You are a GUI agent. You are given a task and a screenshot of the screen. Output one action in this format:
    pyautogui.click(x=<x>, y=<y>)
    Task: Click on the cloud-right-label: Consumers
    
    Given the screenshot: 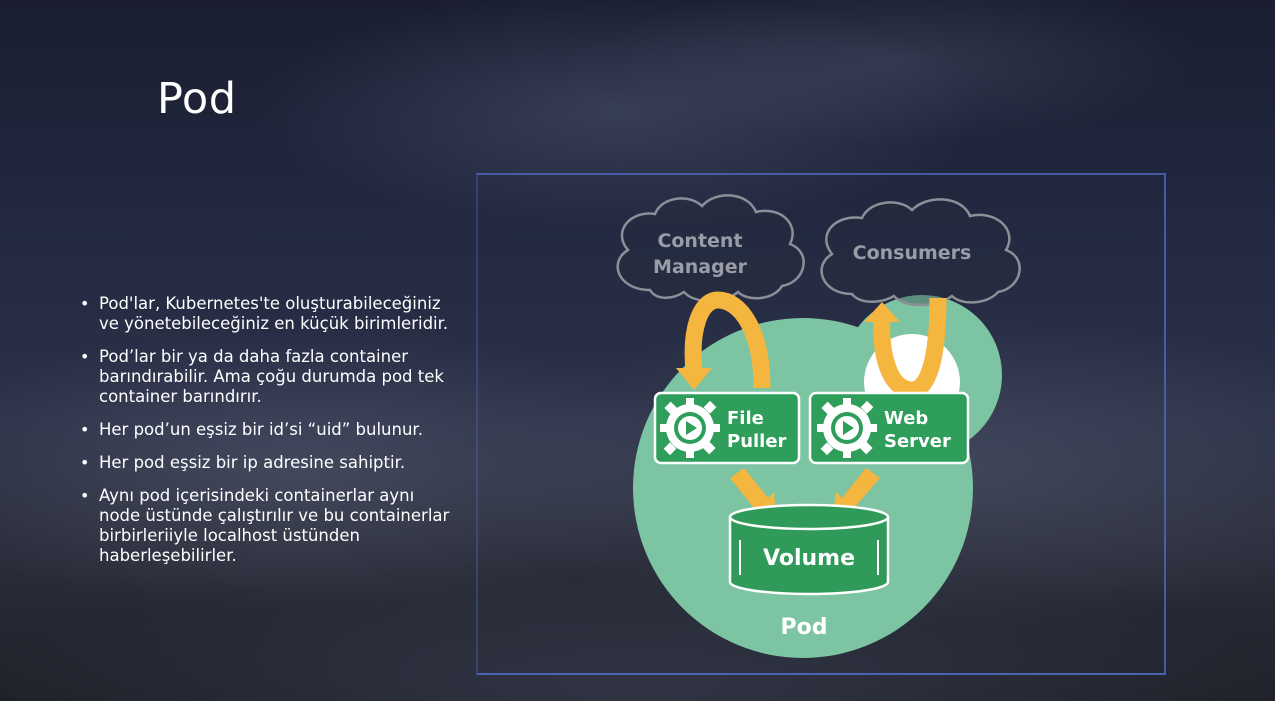 What is the action you would take?
    pyautogui.click(x=912, y=253)
    